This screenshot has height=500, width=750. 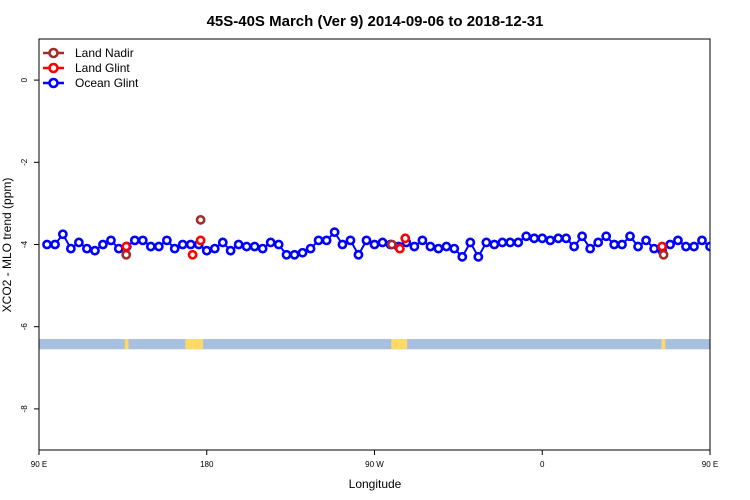 I want to click on series-layer, so click(x=393, y=238).